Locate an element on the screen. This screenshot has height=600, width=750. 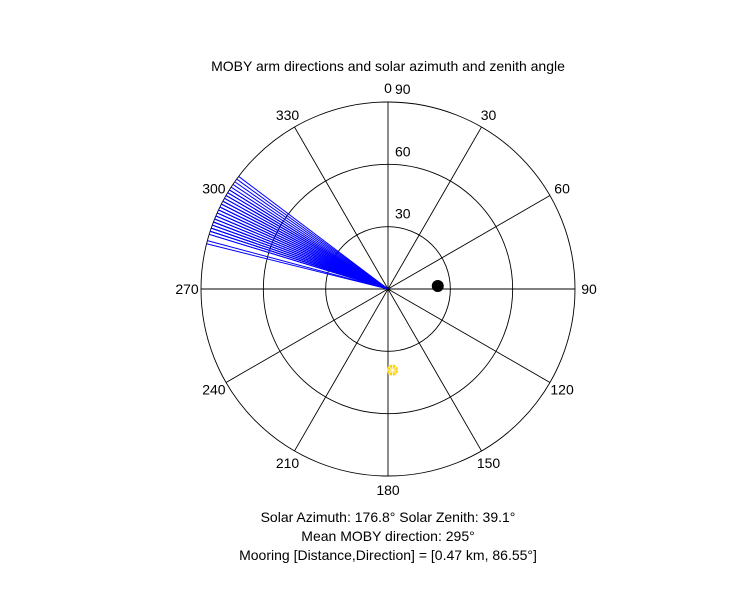
radial-tick-label-60: 60 is located at coordinates (403, 151).